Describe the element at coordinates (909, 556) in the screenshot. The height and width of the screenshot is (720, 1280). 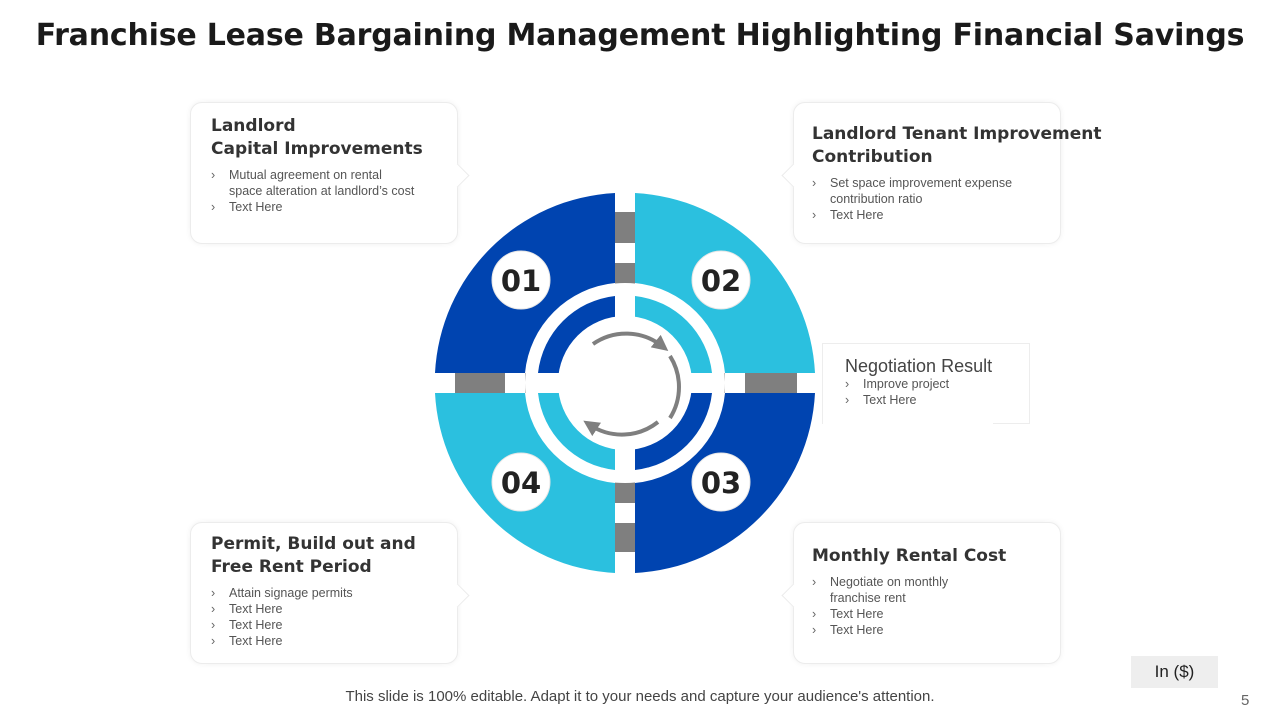
I see `card-title: Monthly Rental Cost` at that location.